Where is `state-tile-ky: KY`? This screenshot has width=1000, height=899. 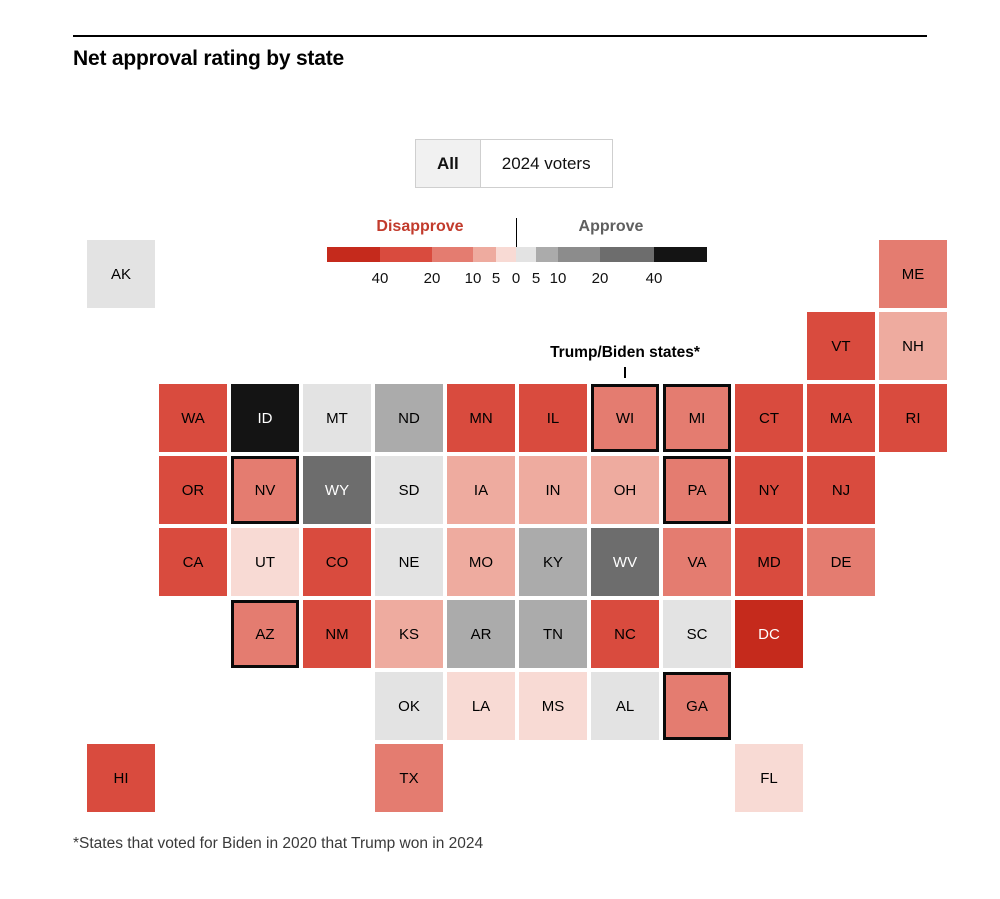 state-tile-ky: KY is located at coordinates (553, 562).